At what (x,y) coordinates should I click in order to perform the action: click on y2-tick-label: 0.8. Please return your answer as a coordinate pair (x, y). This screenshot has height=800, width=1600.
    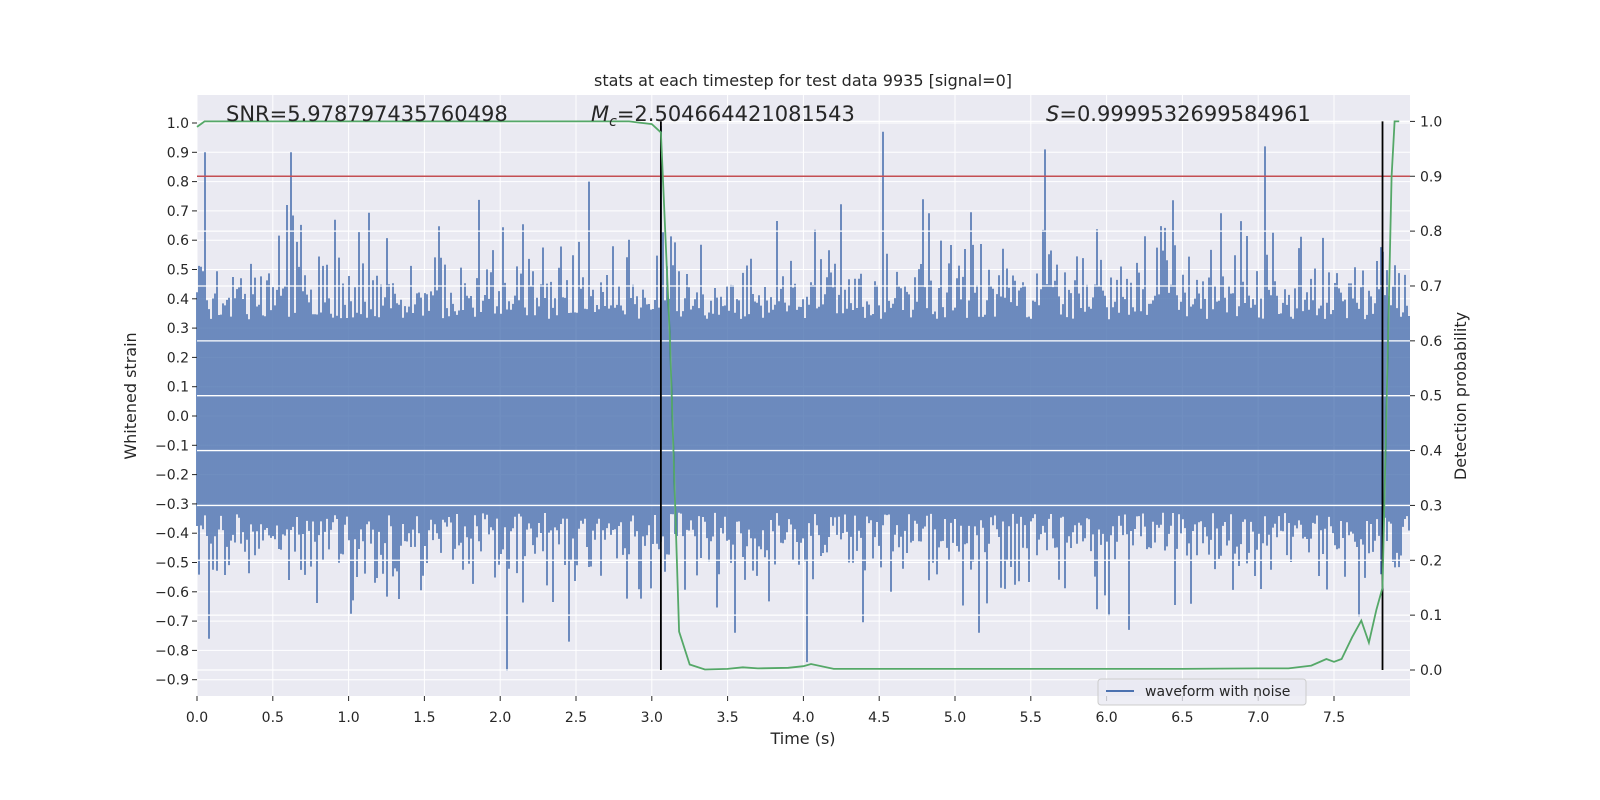
    Looking at the image, I should click on (1431, 232).